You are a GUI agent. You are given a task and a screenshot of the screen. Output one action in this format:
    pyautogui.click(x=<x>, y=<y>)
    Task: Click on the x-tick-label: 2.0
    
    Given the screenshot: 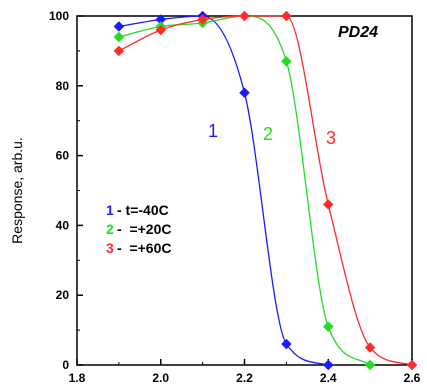 What is the action you would take?
    pyautogui.click(x=160, y=378)
    